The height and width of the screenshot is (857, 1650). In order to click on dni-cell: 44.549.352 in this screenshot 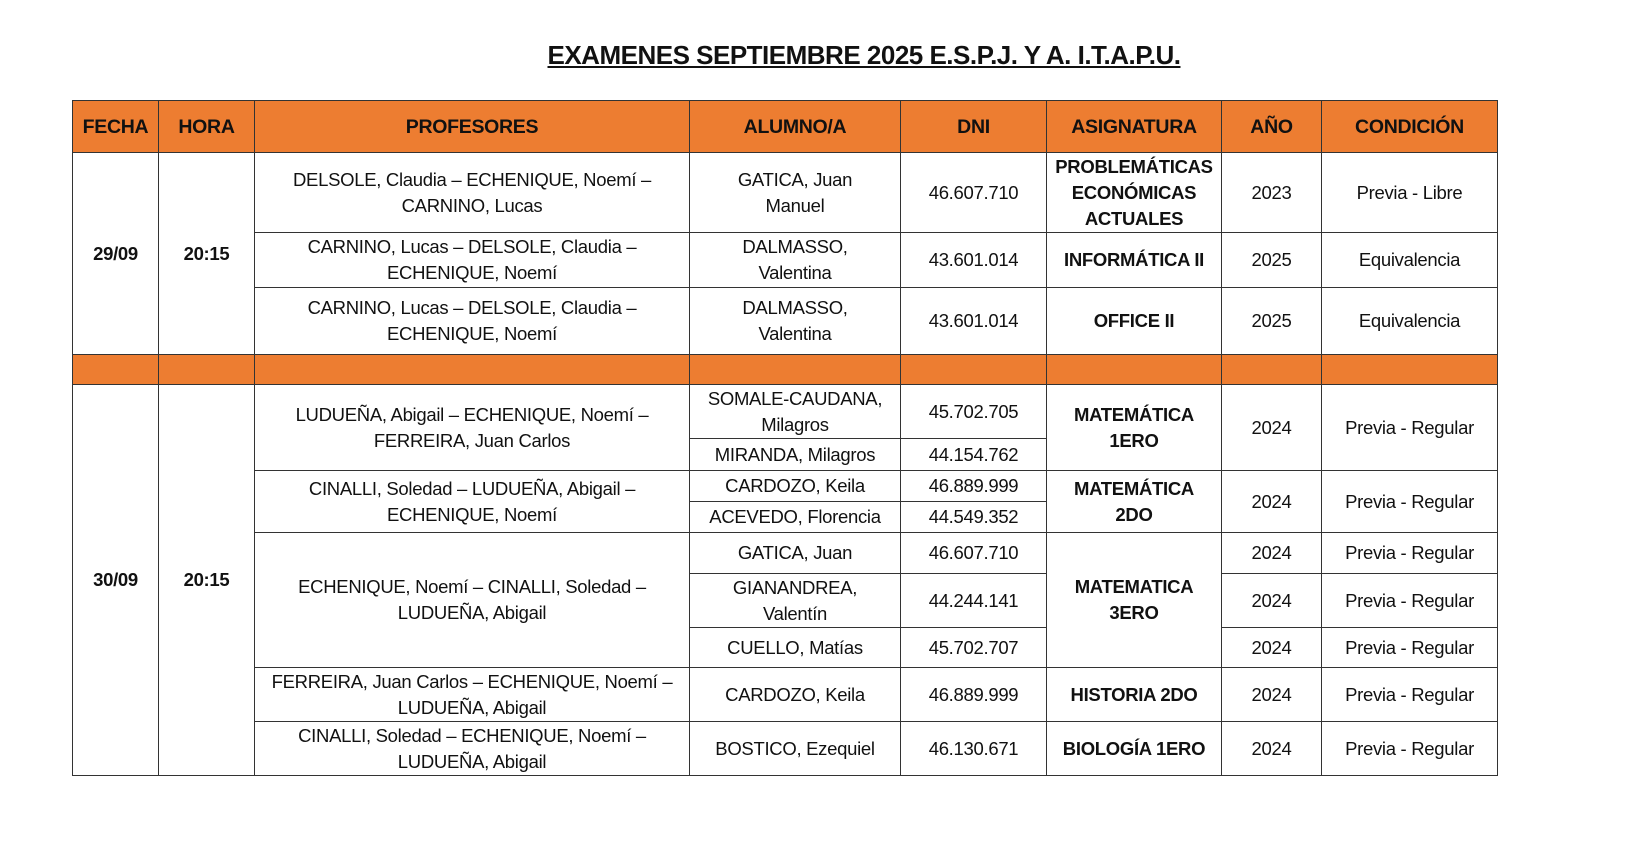, I will do `click(973, 517)`.